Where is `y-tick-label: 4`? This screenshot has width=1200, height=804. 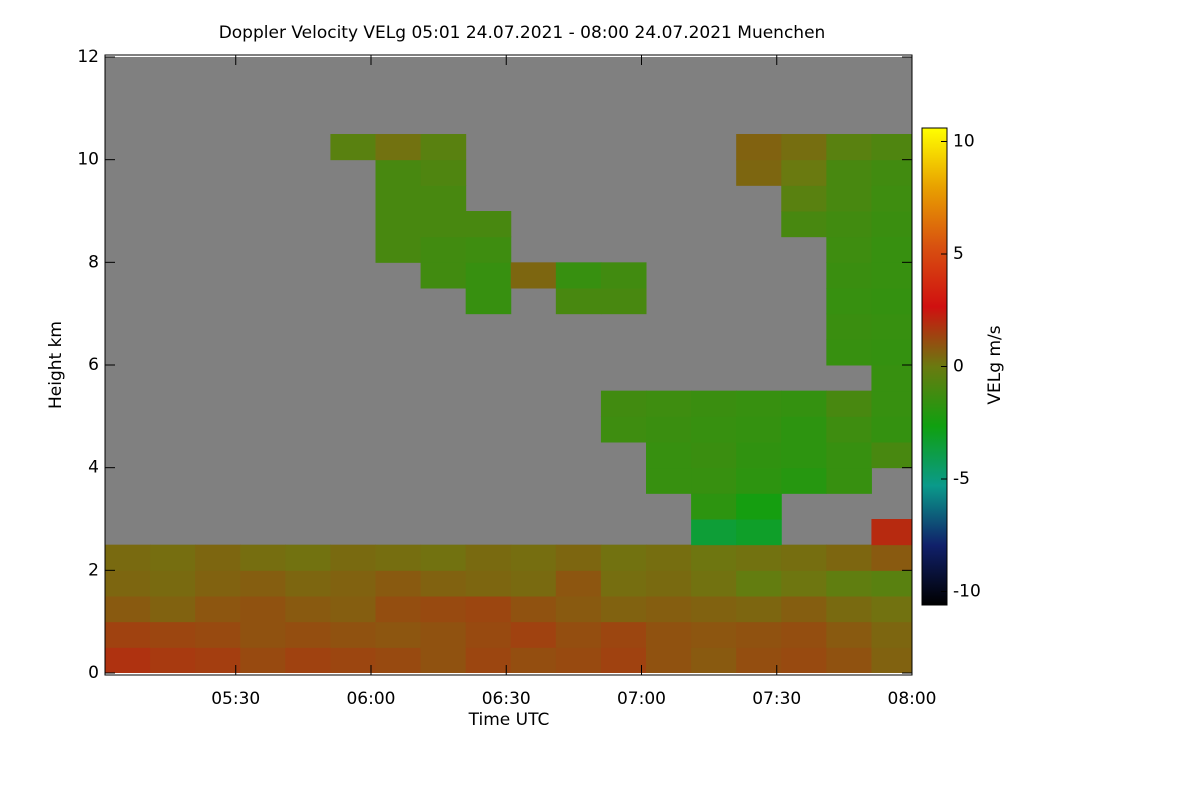
y-tick-label: 4 is located at coordinates (93, 468).